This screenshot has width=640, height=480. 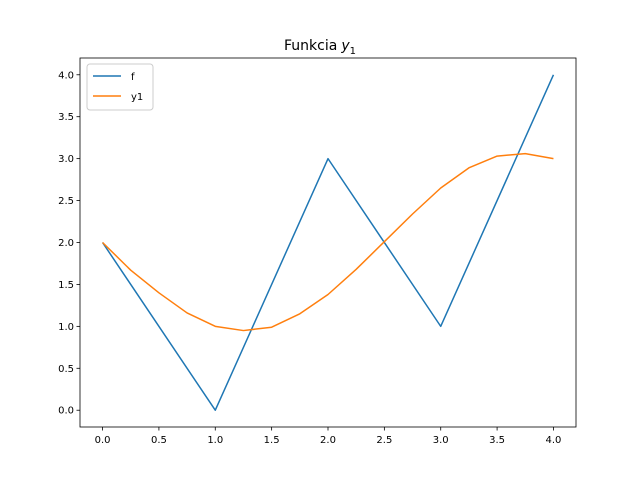 What do you see at coordinates (66, 285) in the screenshot?
I see `y-tick-label: 1.5` at bounding box center [66, 285].